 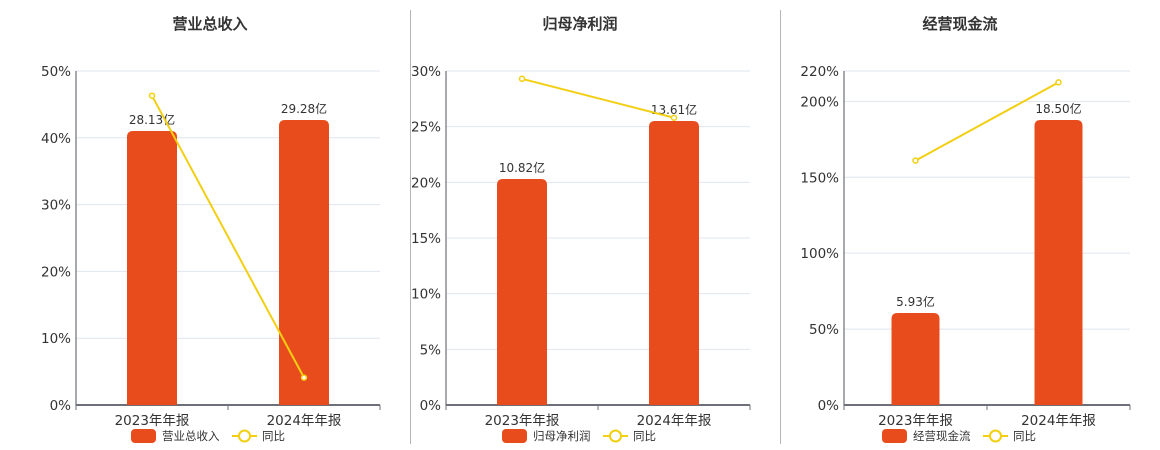 What do you see at coordinates (522, 167) in the screenshot?
I see `bar-value-label: 10.82亿` at bounding box center [522, 167].